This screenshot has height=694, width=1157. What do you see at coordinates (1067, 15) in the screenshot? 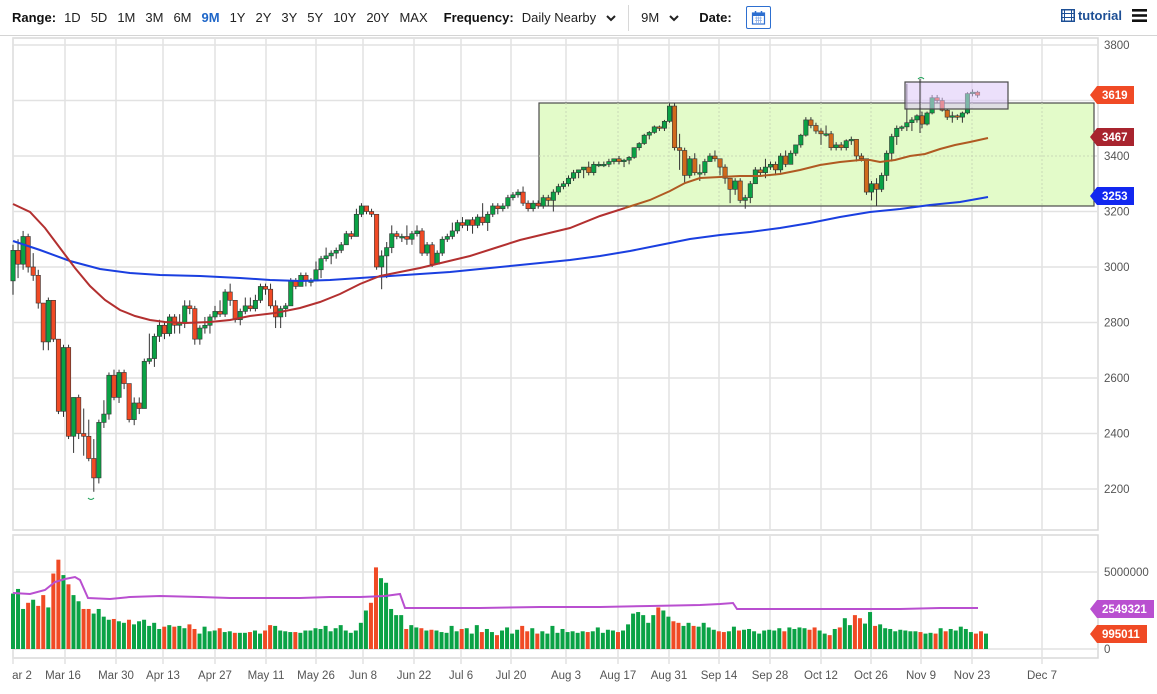
I see `film-icon` at bounding box center [1067, 15].